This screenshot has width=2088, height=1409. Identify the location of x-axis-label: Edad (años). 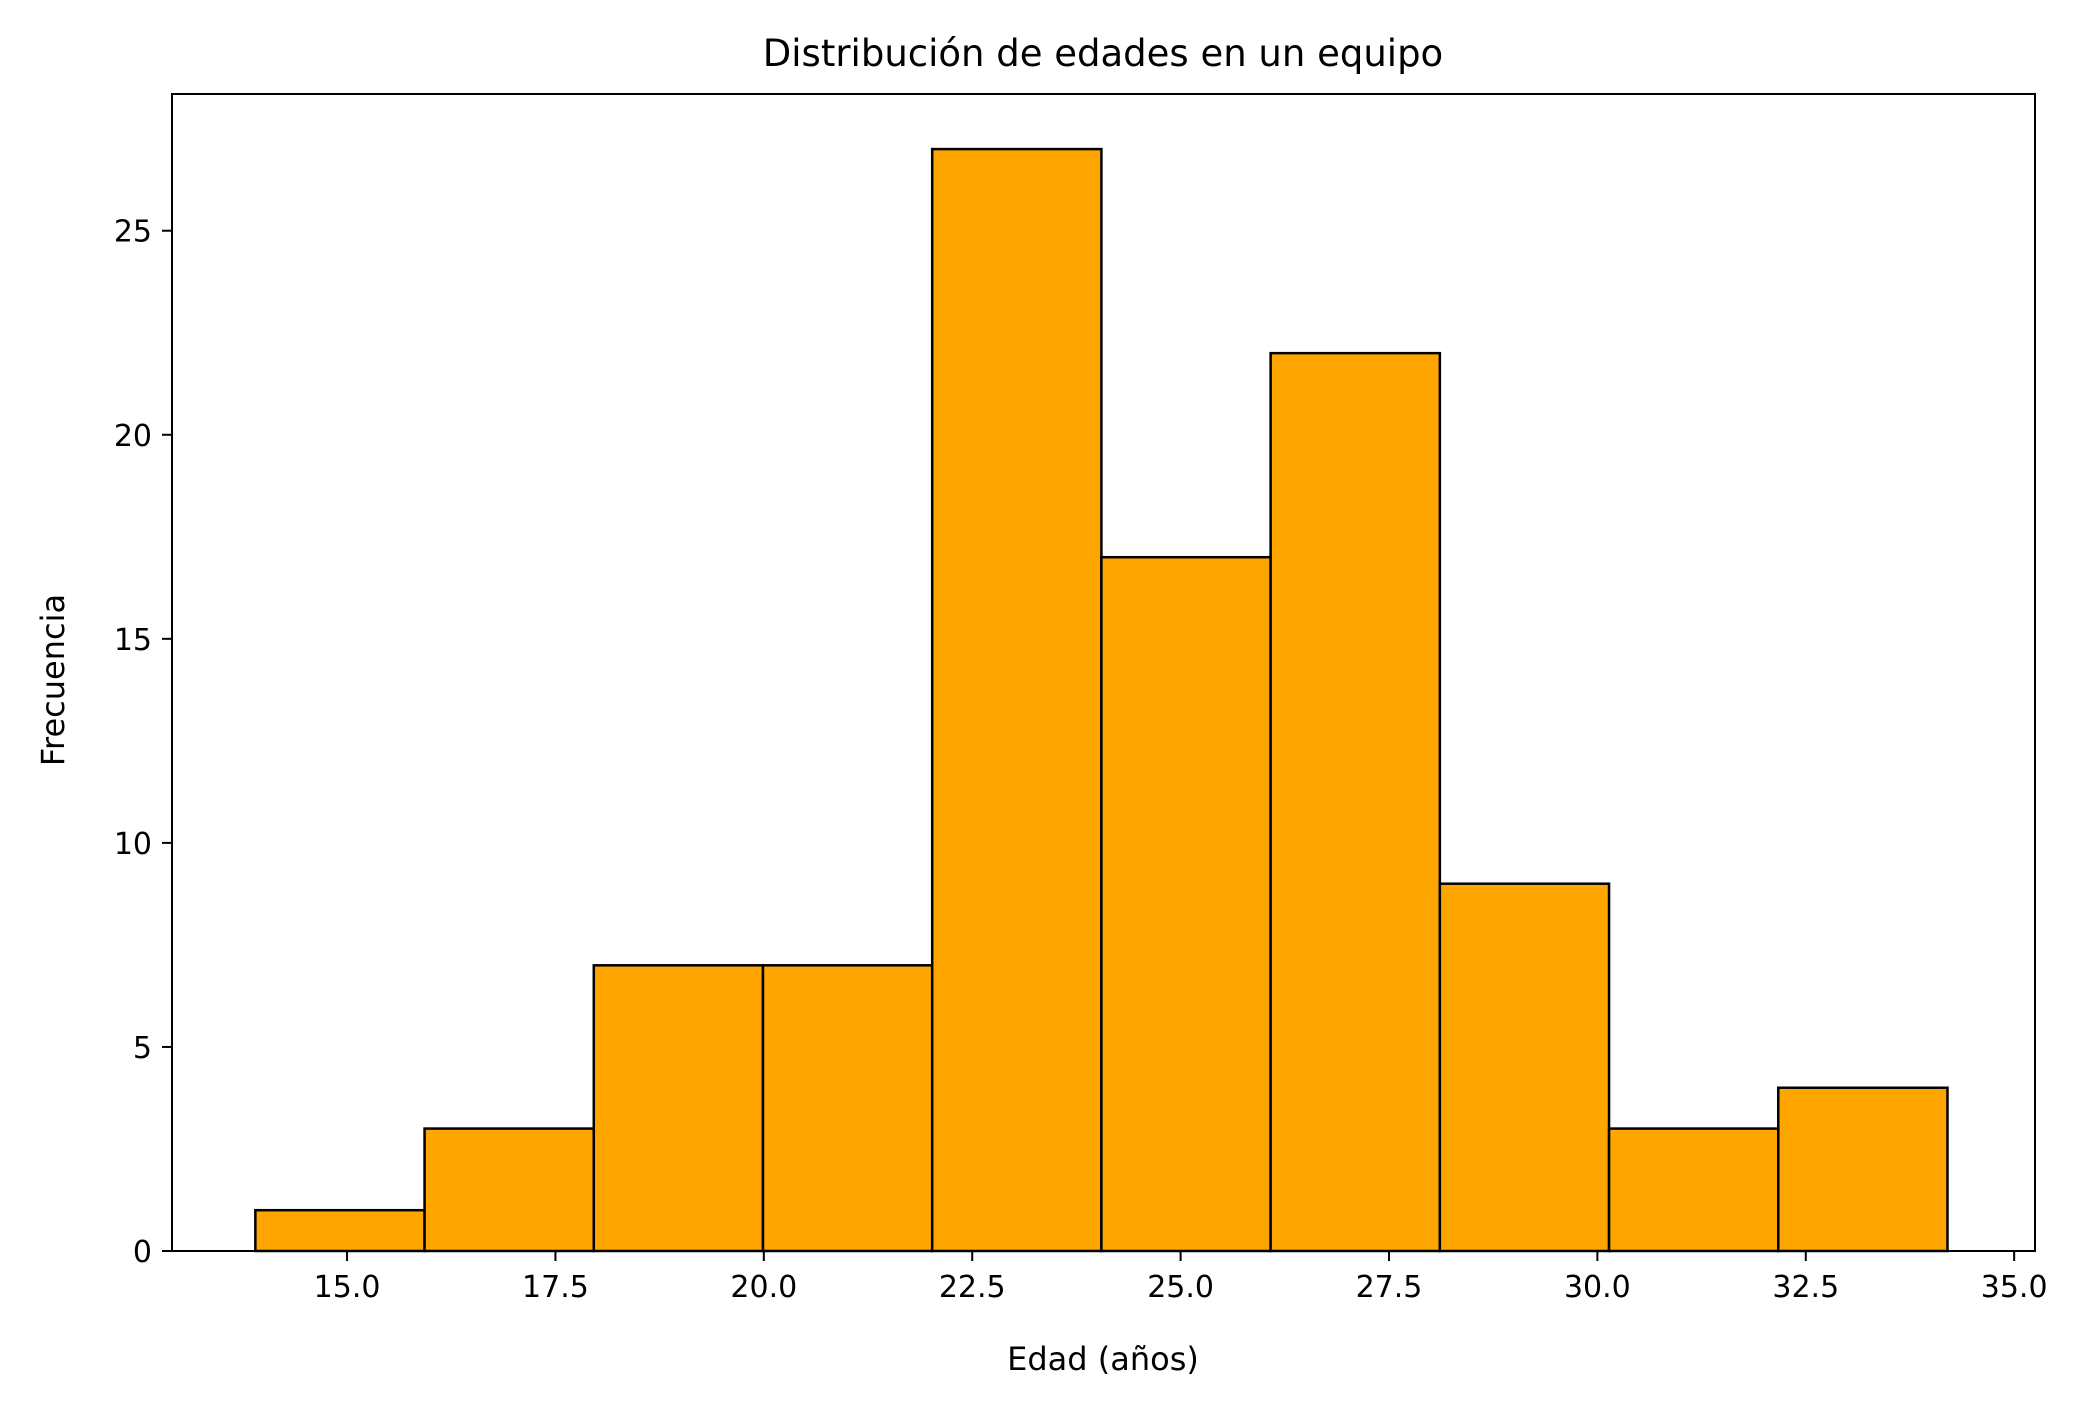
(1103, 1359).